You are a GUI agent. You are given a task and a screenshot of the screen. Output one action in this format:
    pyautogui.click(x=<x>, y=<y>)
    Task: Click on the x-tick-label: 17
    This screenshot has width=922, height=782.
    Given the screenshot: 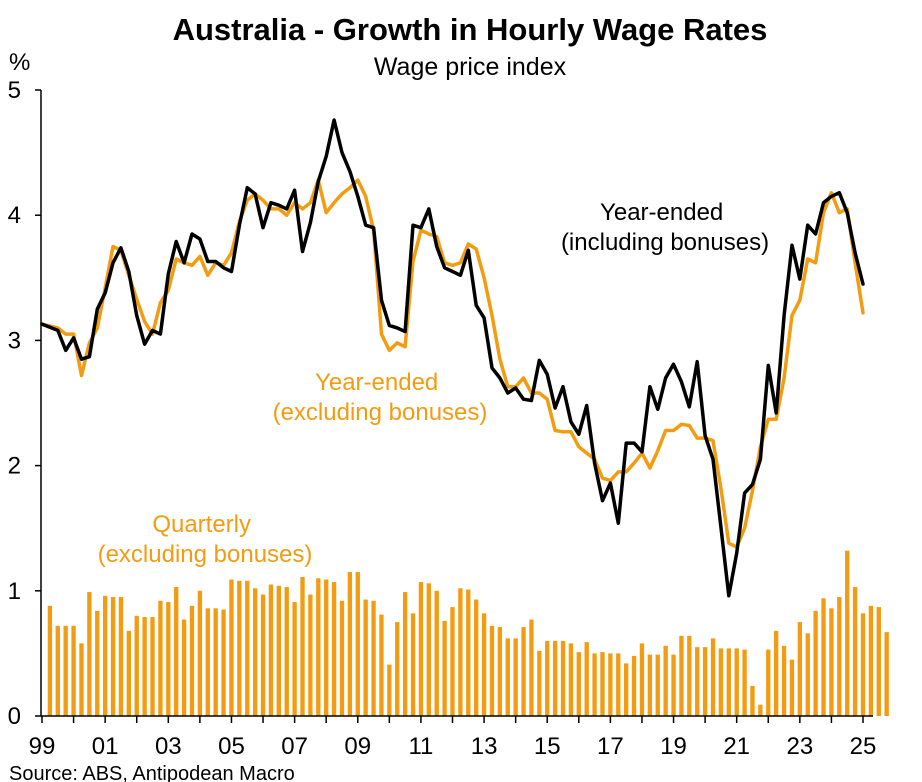 What is the action you would take?
    pyautogui.click(x=610, y=746)
    